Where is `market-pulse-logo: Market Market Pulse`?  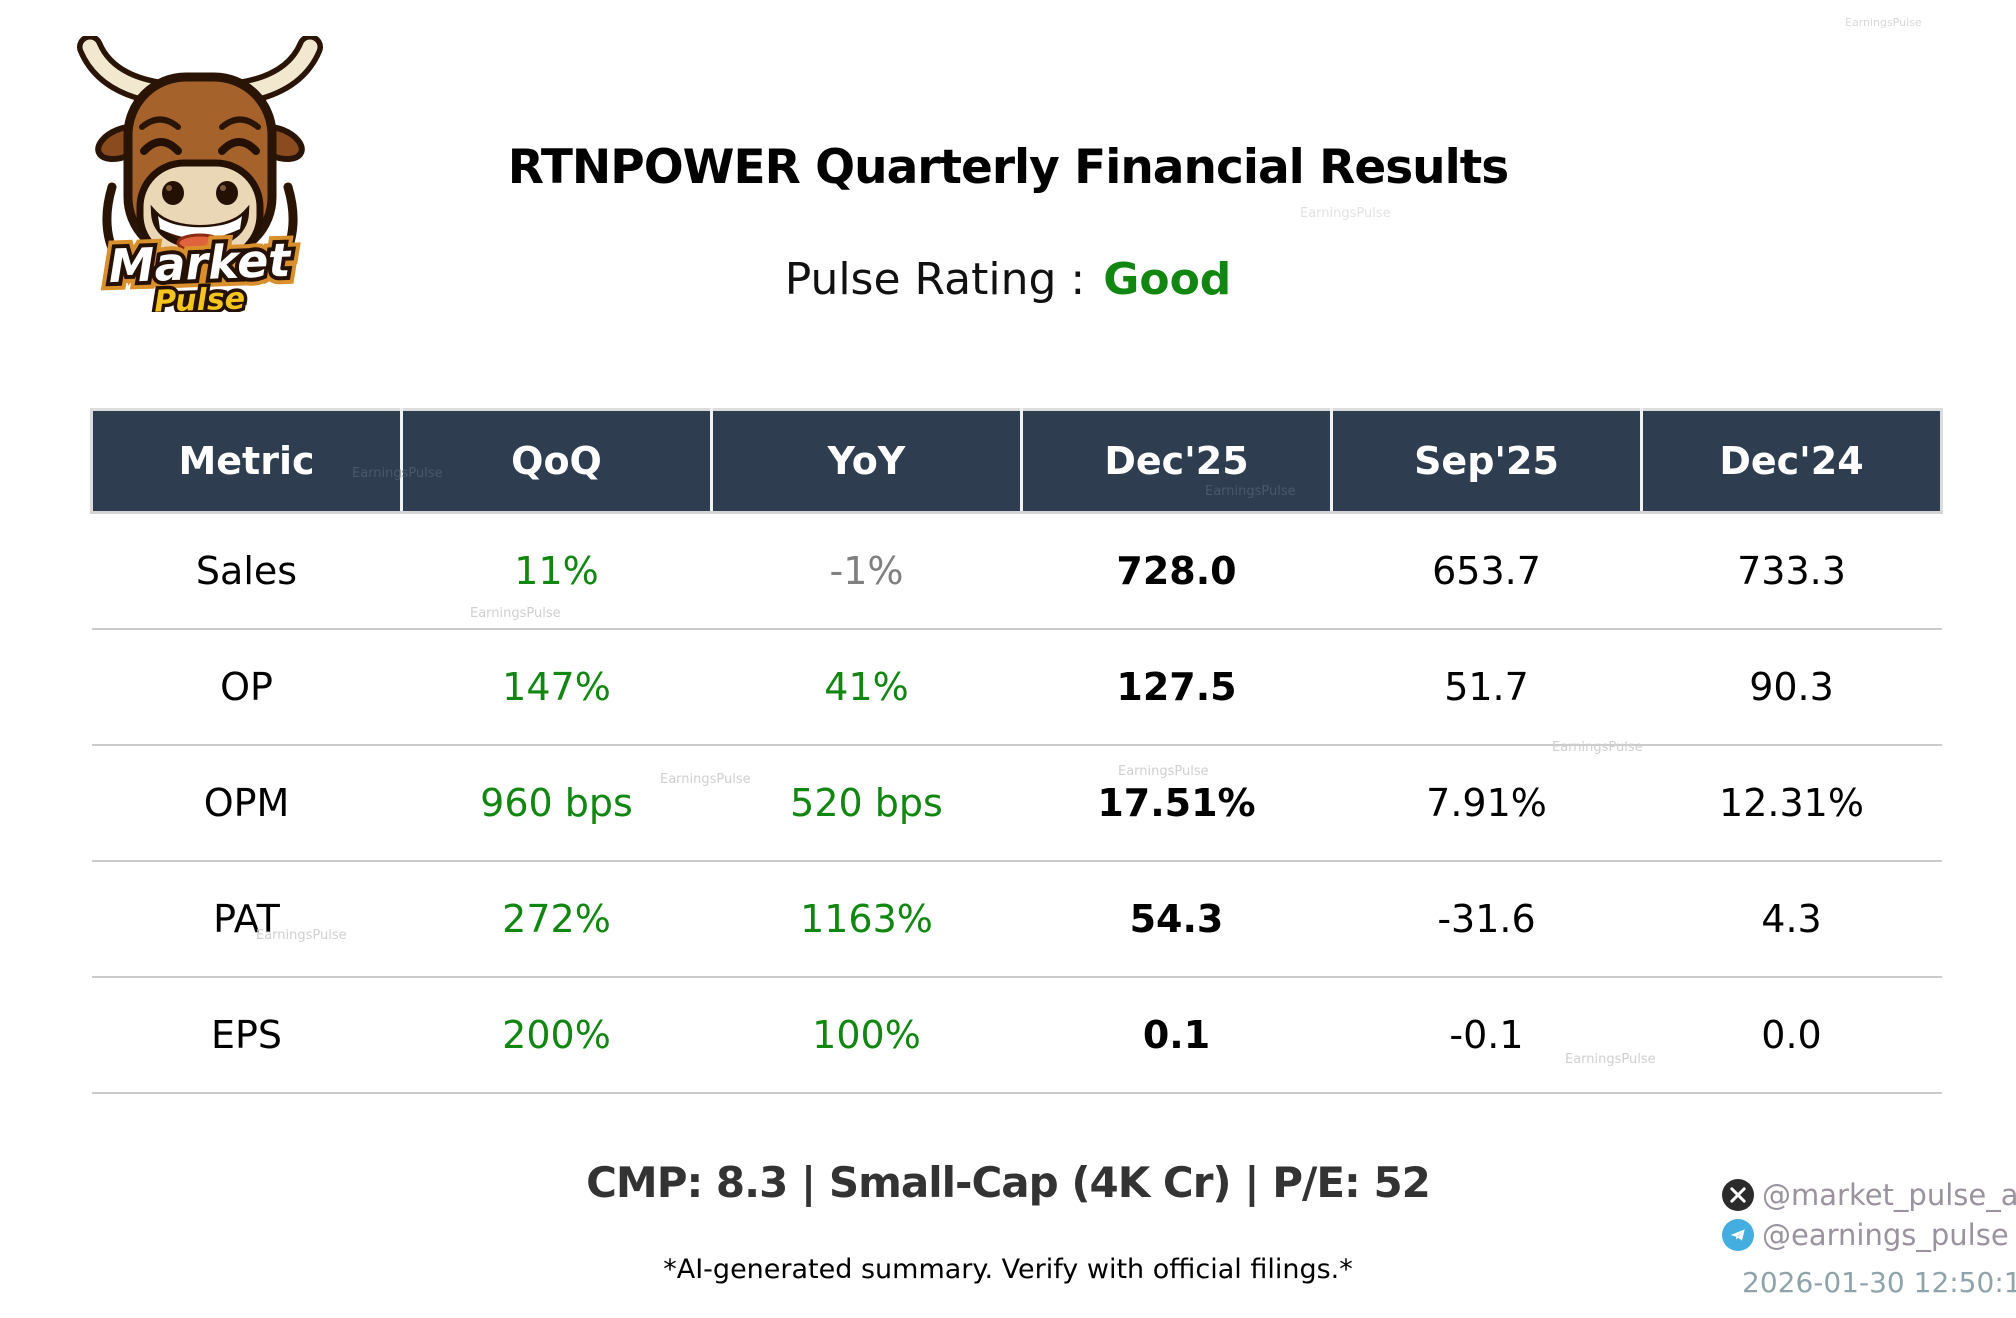 market-pulse-logo: Market Market Pulse is located at coordinates (200, 178).